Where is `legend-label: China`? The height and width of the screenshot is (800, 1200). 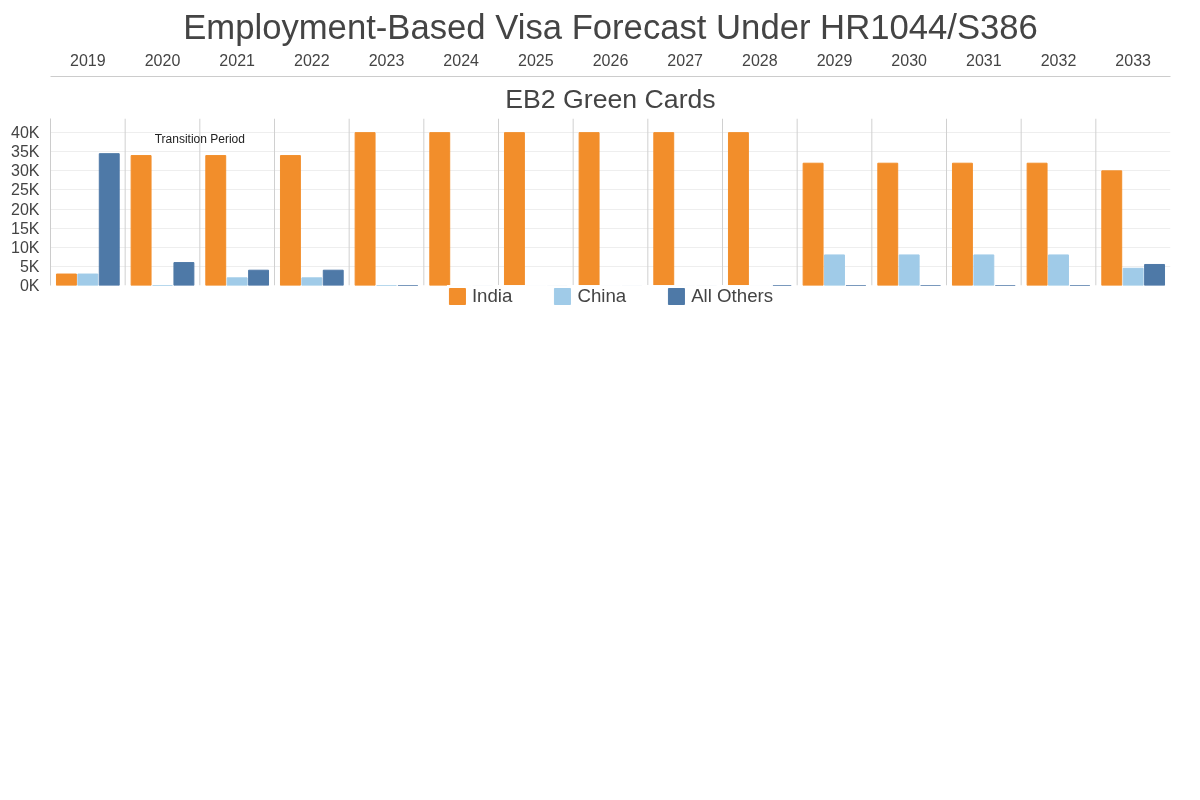 legend-label: China is located at coordinates (602, 296).